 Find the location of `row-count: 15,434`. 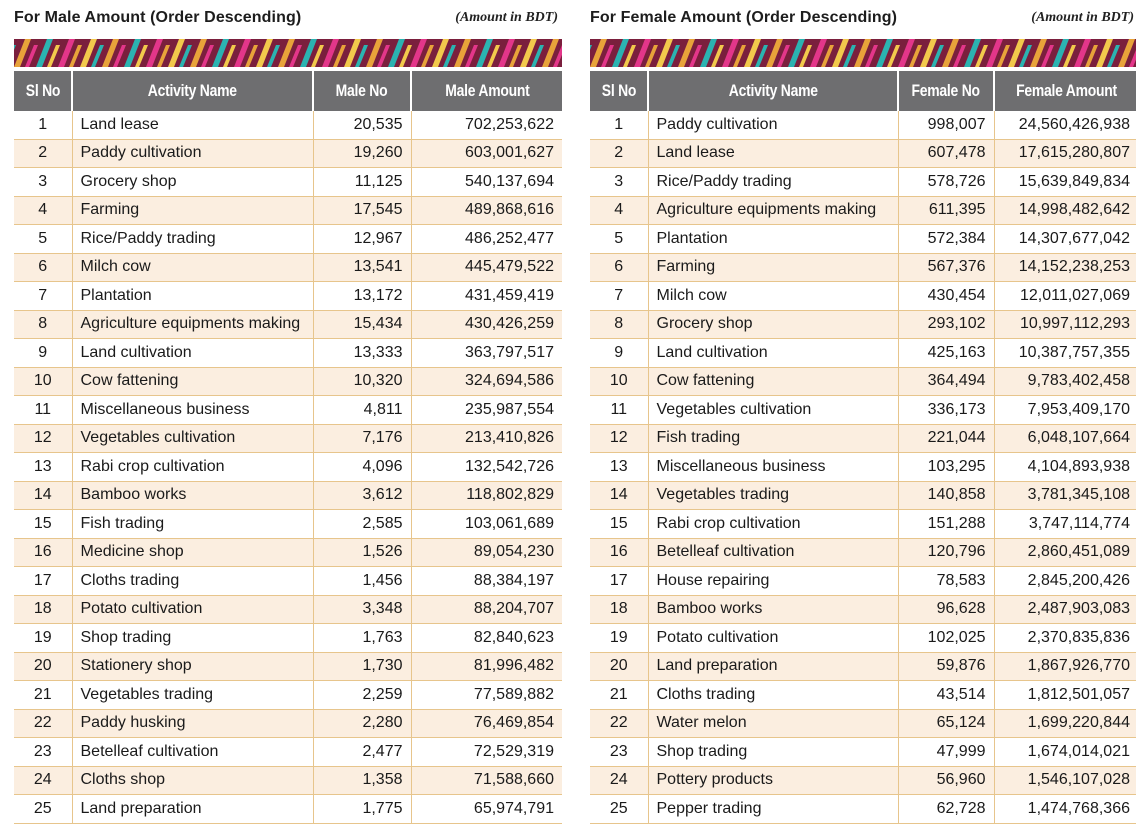

row-count: 15,434 is located at coordinates (362, 324).